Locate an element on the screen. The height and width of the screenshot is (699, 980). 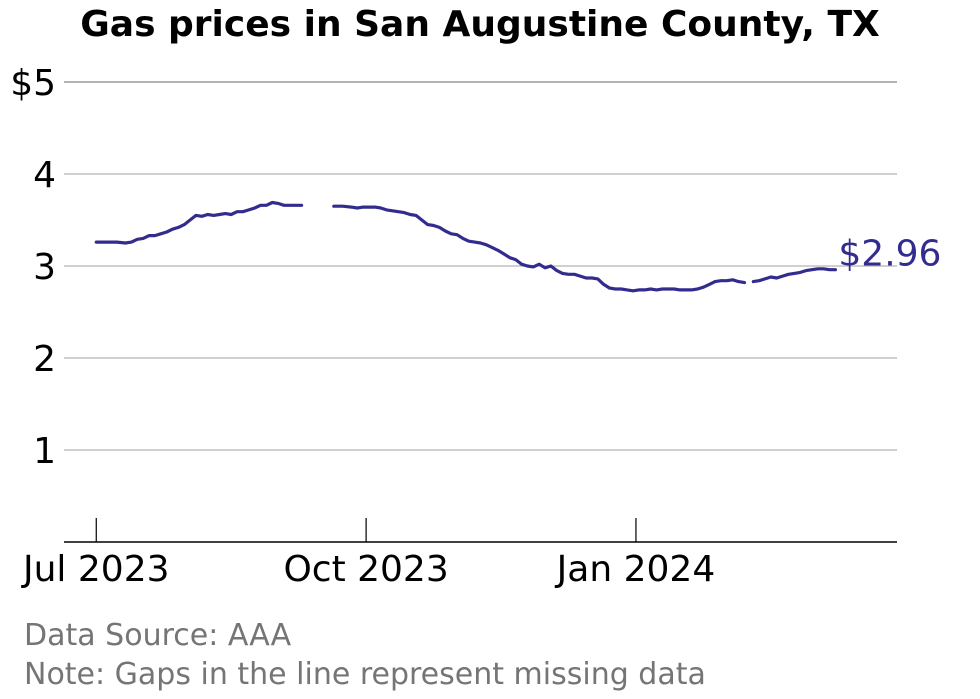
y-axis-ticks: $5 4 3 2 1 is located at coordinates (33, 267).